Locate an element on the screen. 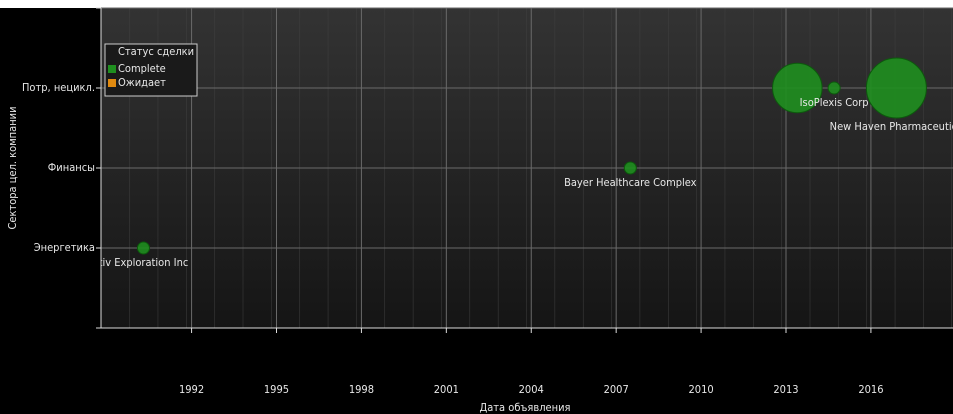 This screenshot has width=953, height=414. legend-label: Ожидает is located at coordinates (142, 82).